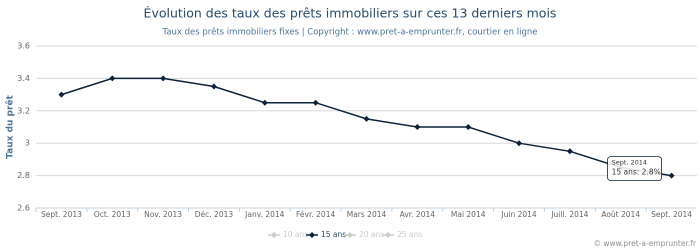 The width and height of the screenshot is (700, 250). I want to click on tooltip-box, so click(634, 169).